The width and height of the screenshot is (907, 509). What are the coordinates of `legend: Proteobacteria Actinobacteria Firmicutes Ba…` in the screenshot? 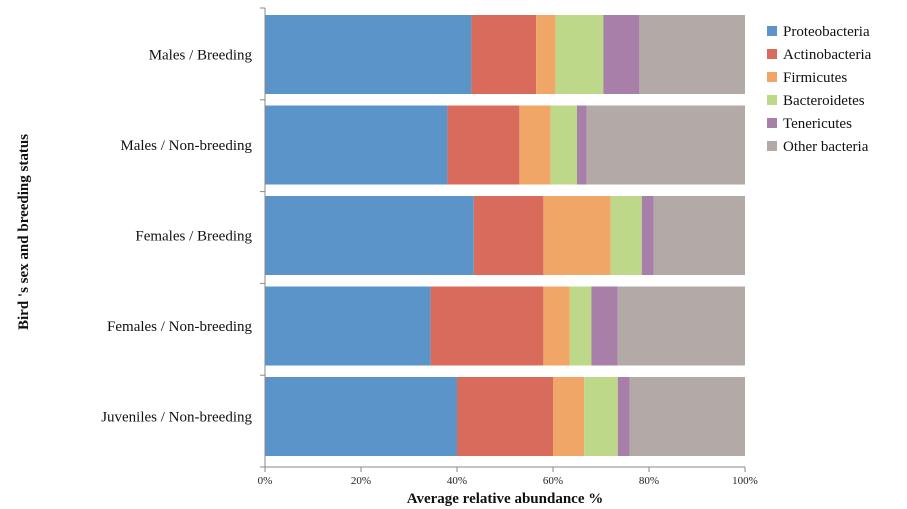 It's located at (819, 89).